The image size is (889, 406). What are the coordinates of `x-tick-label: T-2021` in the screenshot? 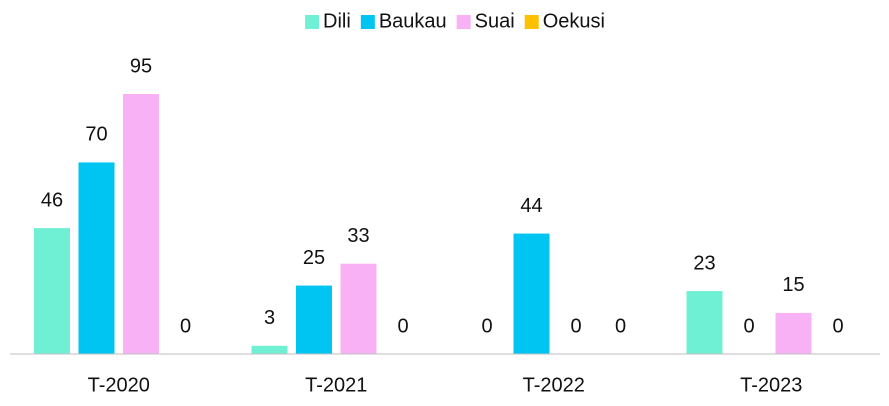 It's located at (336, 385).